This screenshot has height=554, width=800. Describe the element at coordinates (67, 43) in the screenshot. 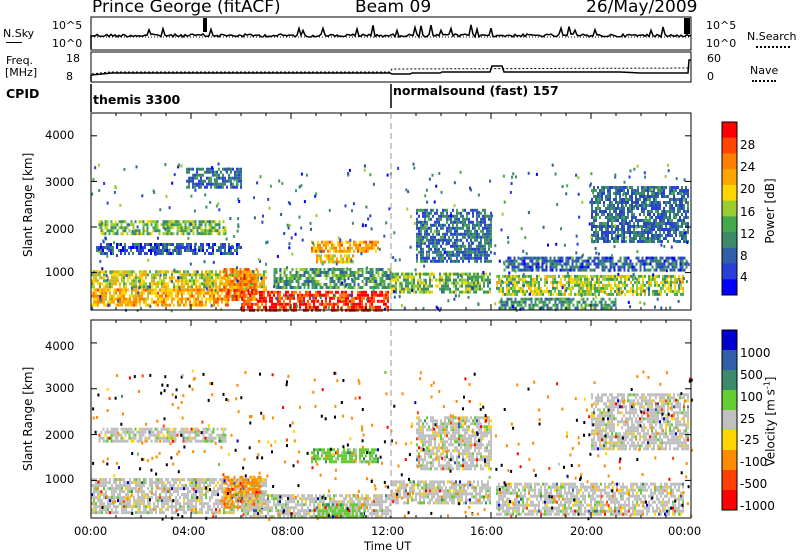

I see `nsky-tick-bottom: 10^0` at that location.